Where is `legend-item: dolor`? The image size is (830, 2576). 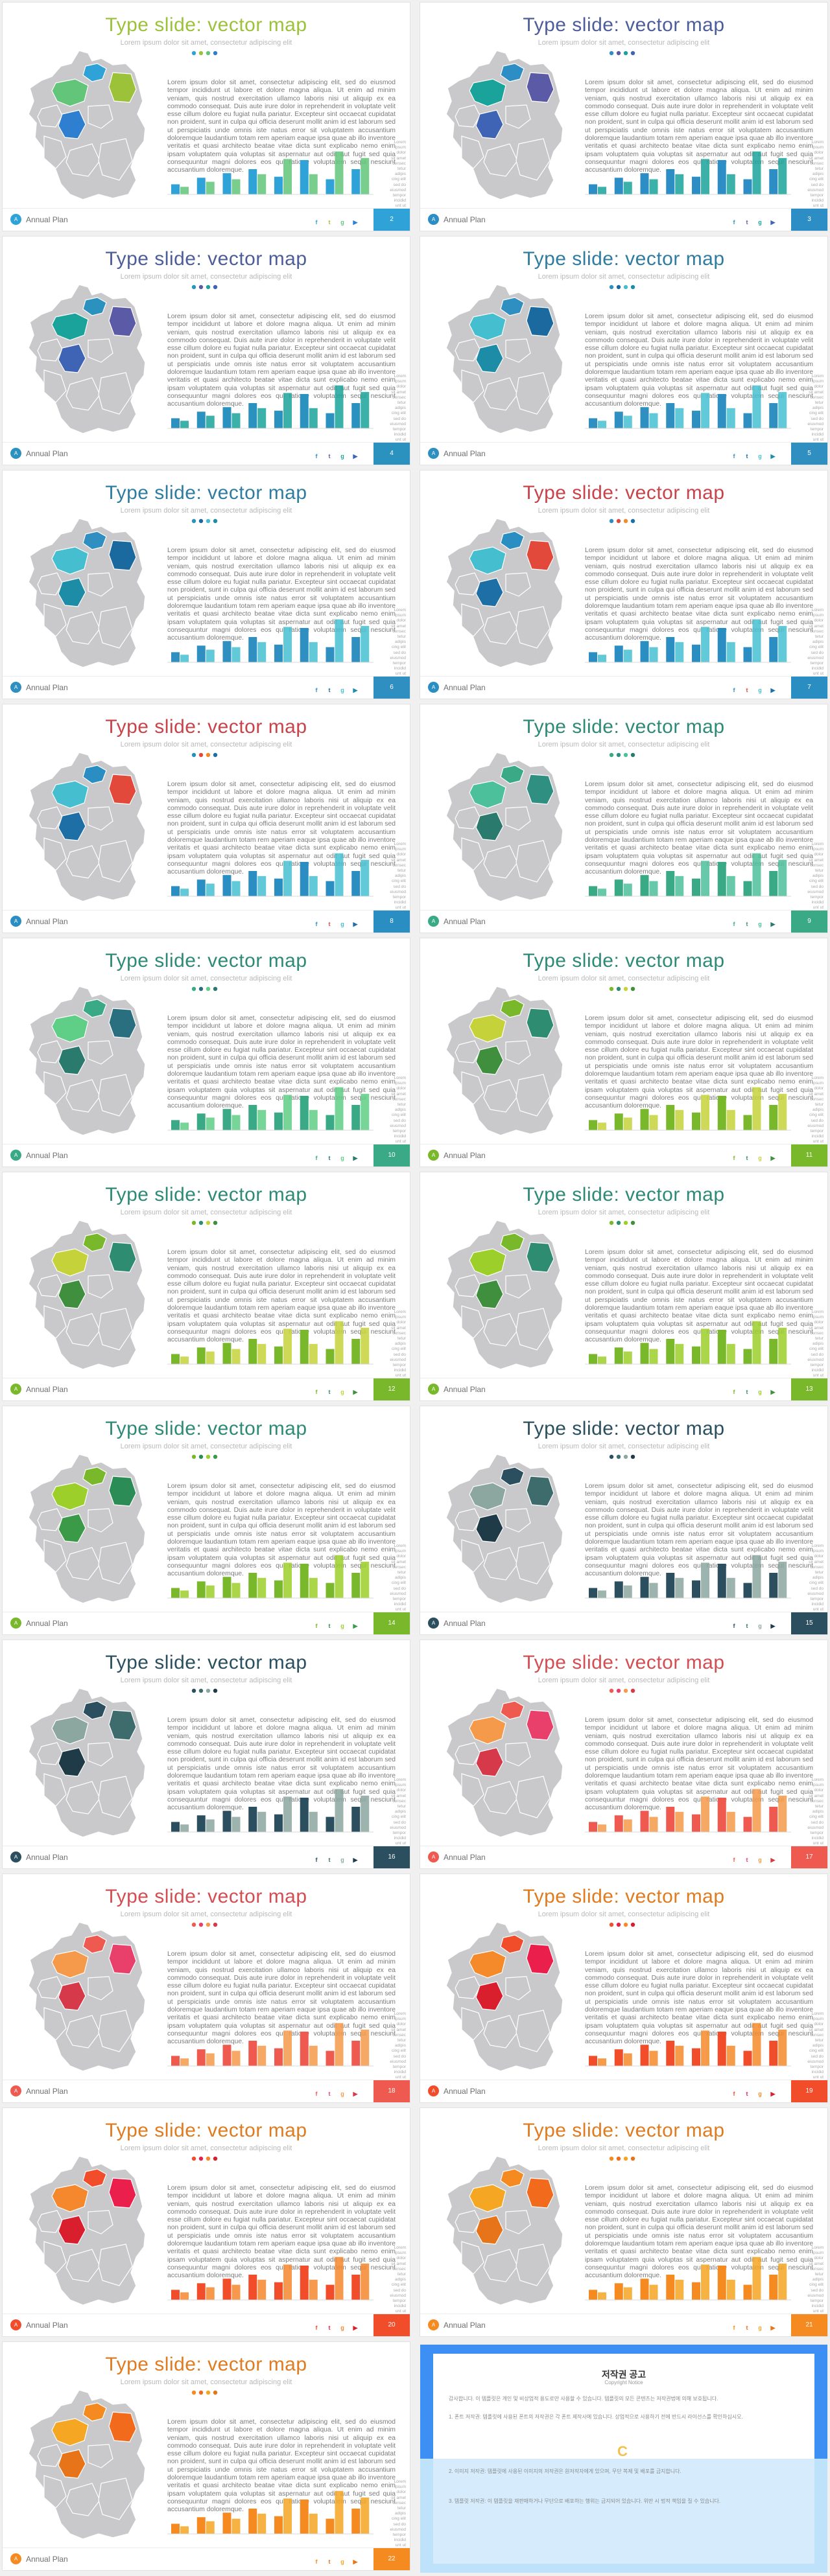 legend-item: dolor is located at coordinates (819, 621).